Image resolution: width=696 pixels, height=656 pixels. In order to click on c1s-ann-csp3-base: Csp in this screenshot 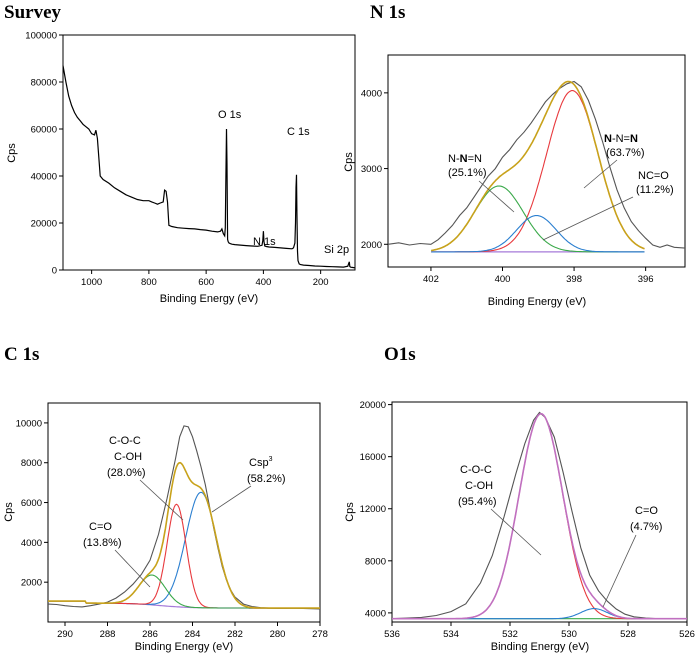, I will do `click(259, 463)`.